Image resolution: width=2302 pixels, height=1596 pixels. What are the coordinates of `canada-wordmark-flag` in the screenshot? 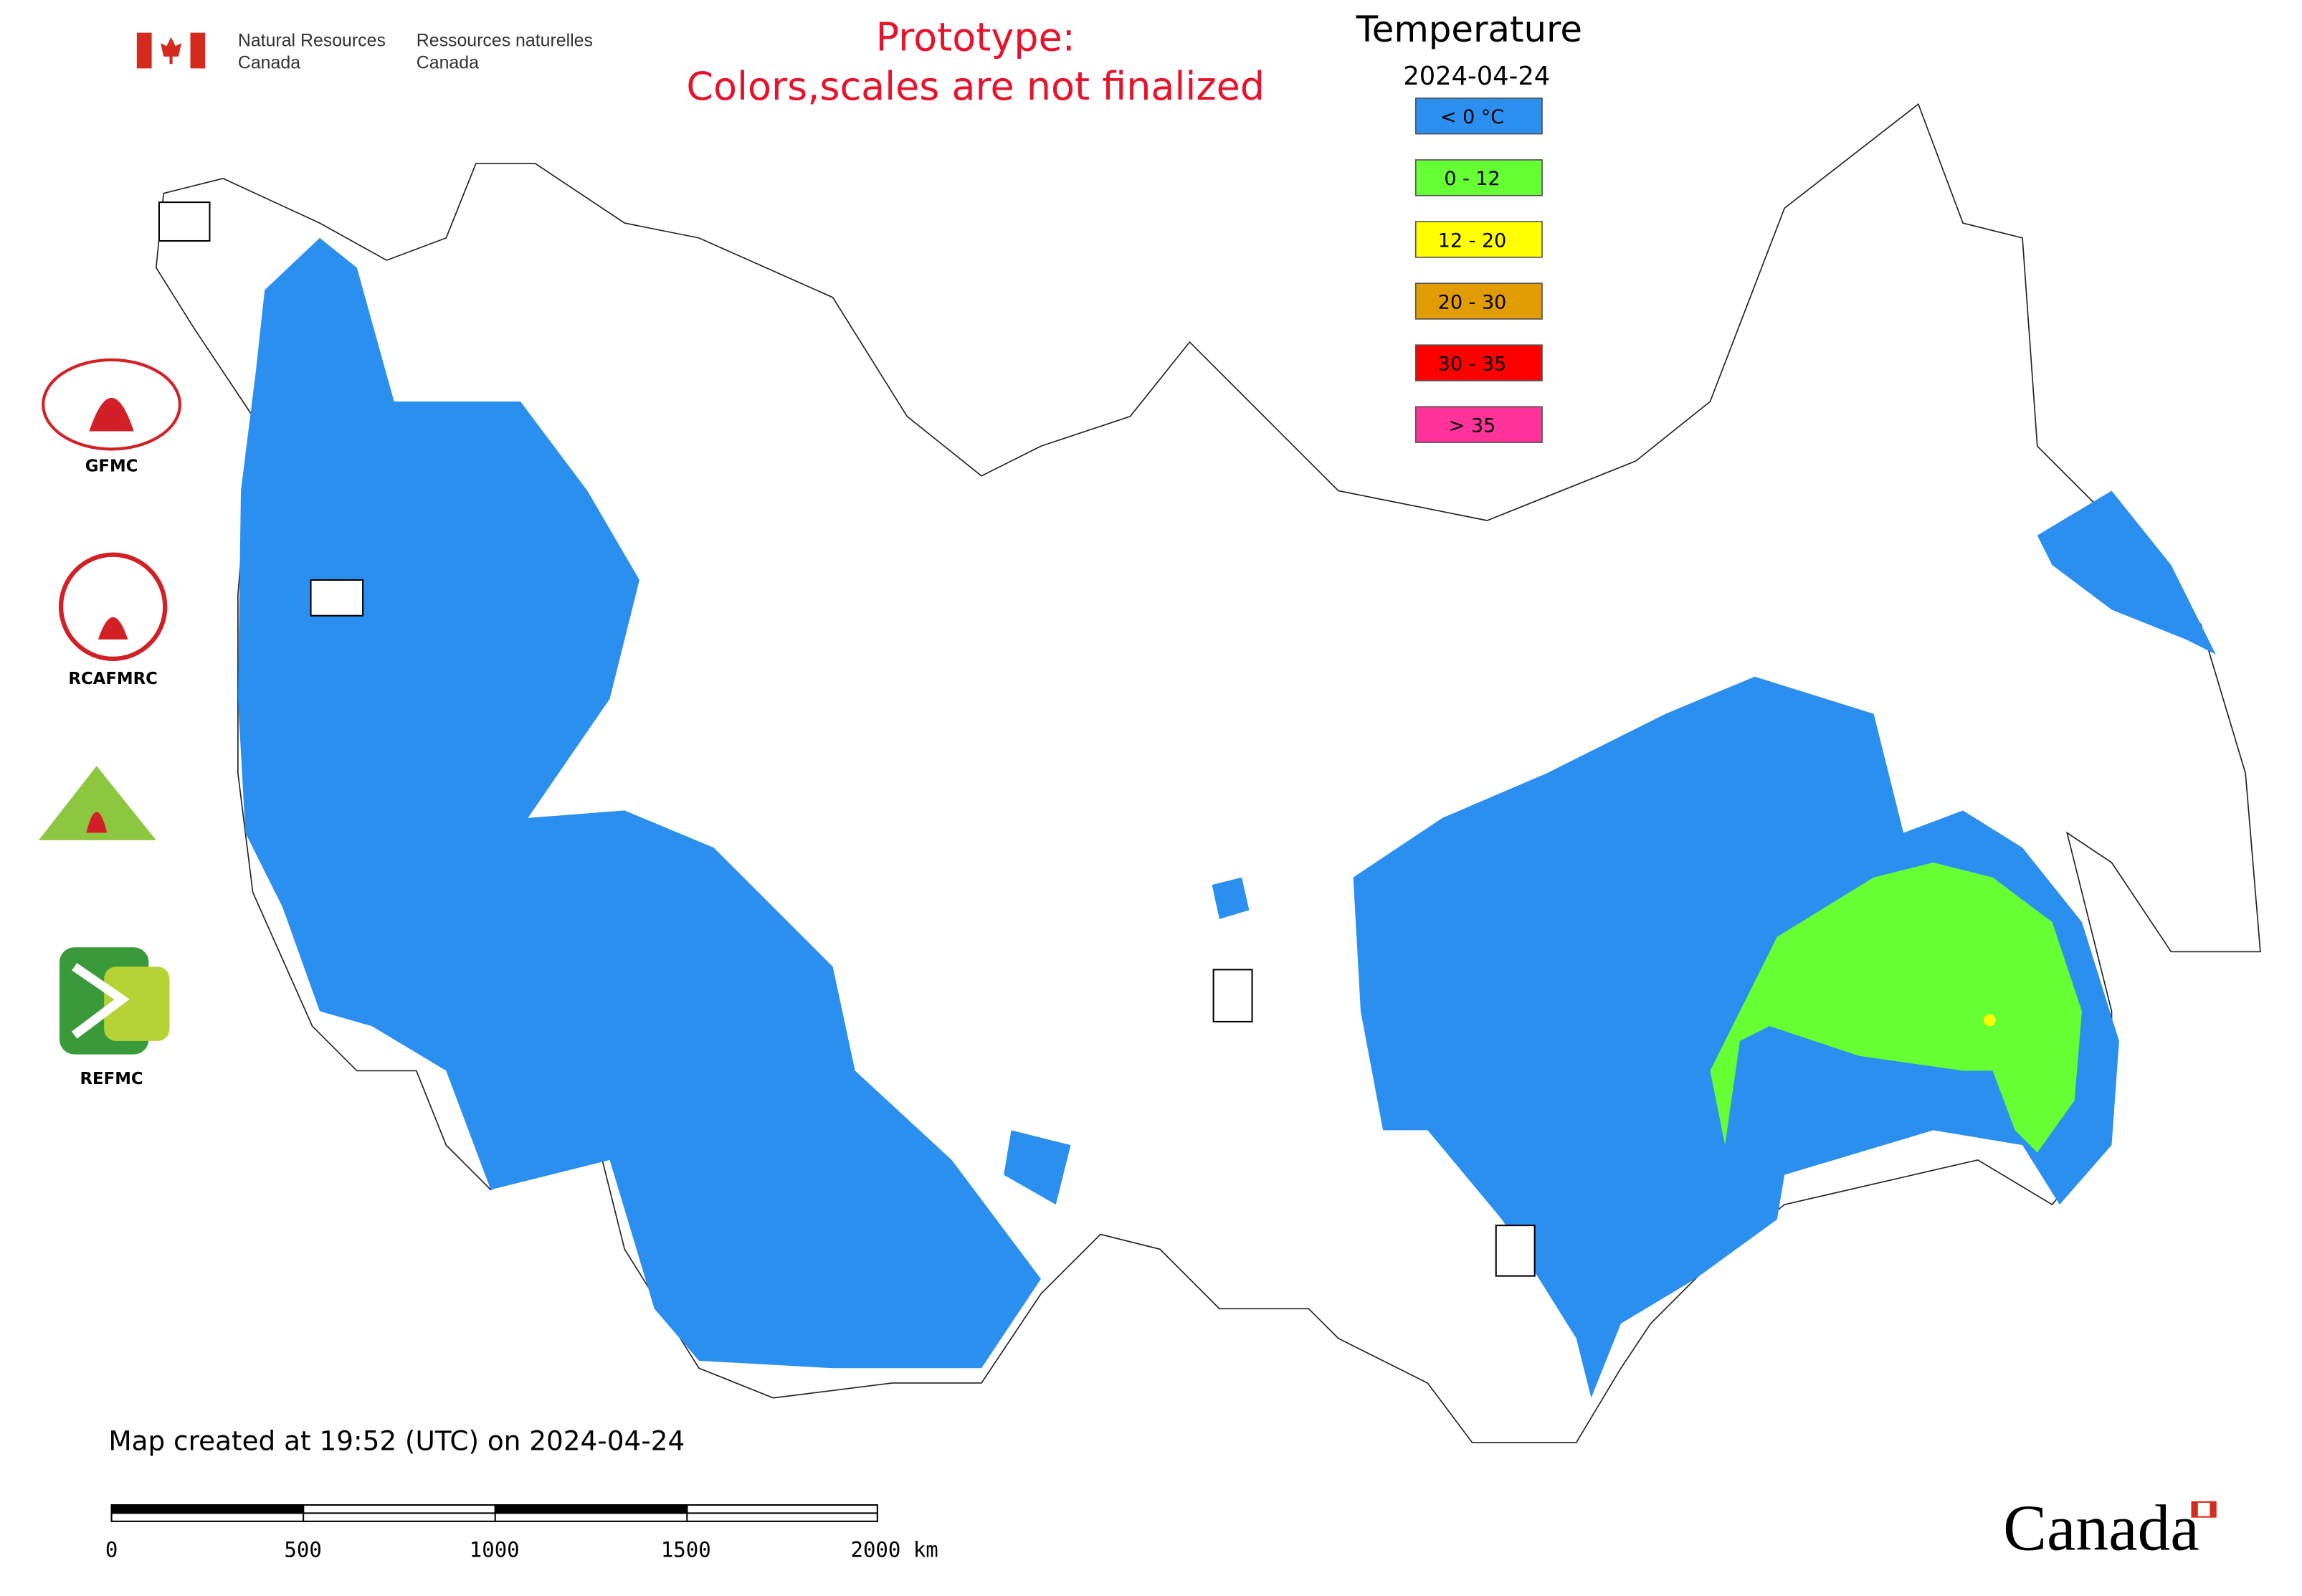 It's located at (2204, 1509).